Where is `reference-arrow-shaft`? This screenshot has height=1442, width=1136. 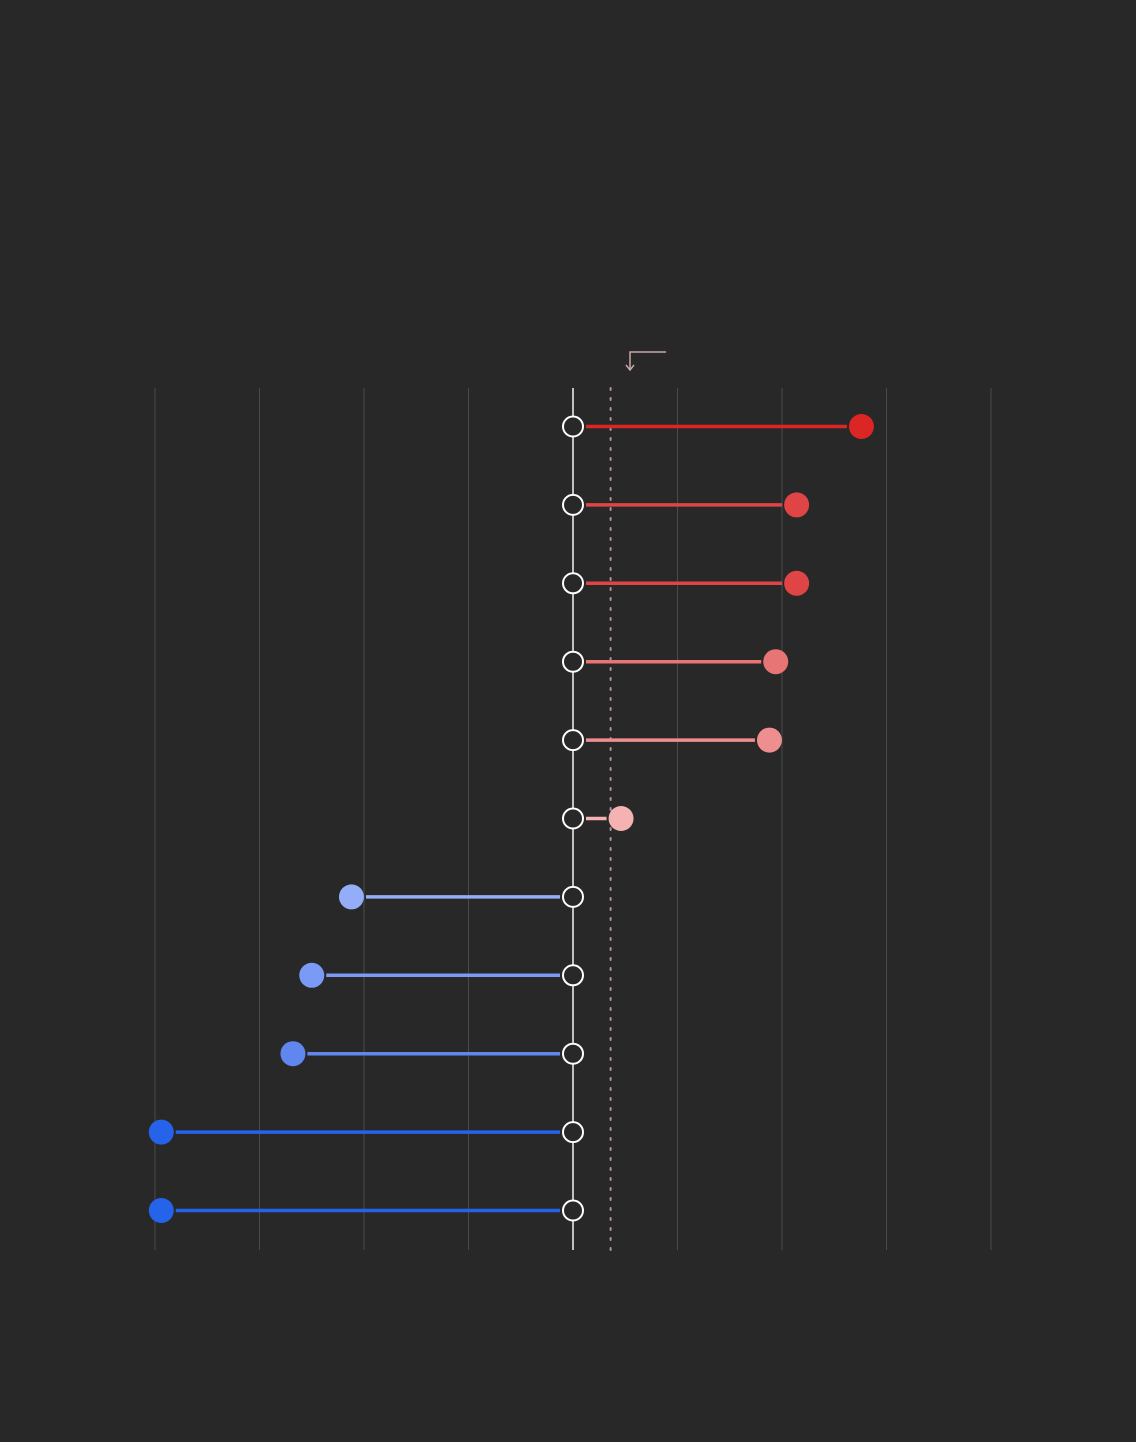 reference-arrow-shaft is located at coordinates (647, 360).